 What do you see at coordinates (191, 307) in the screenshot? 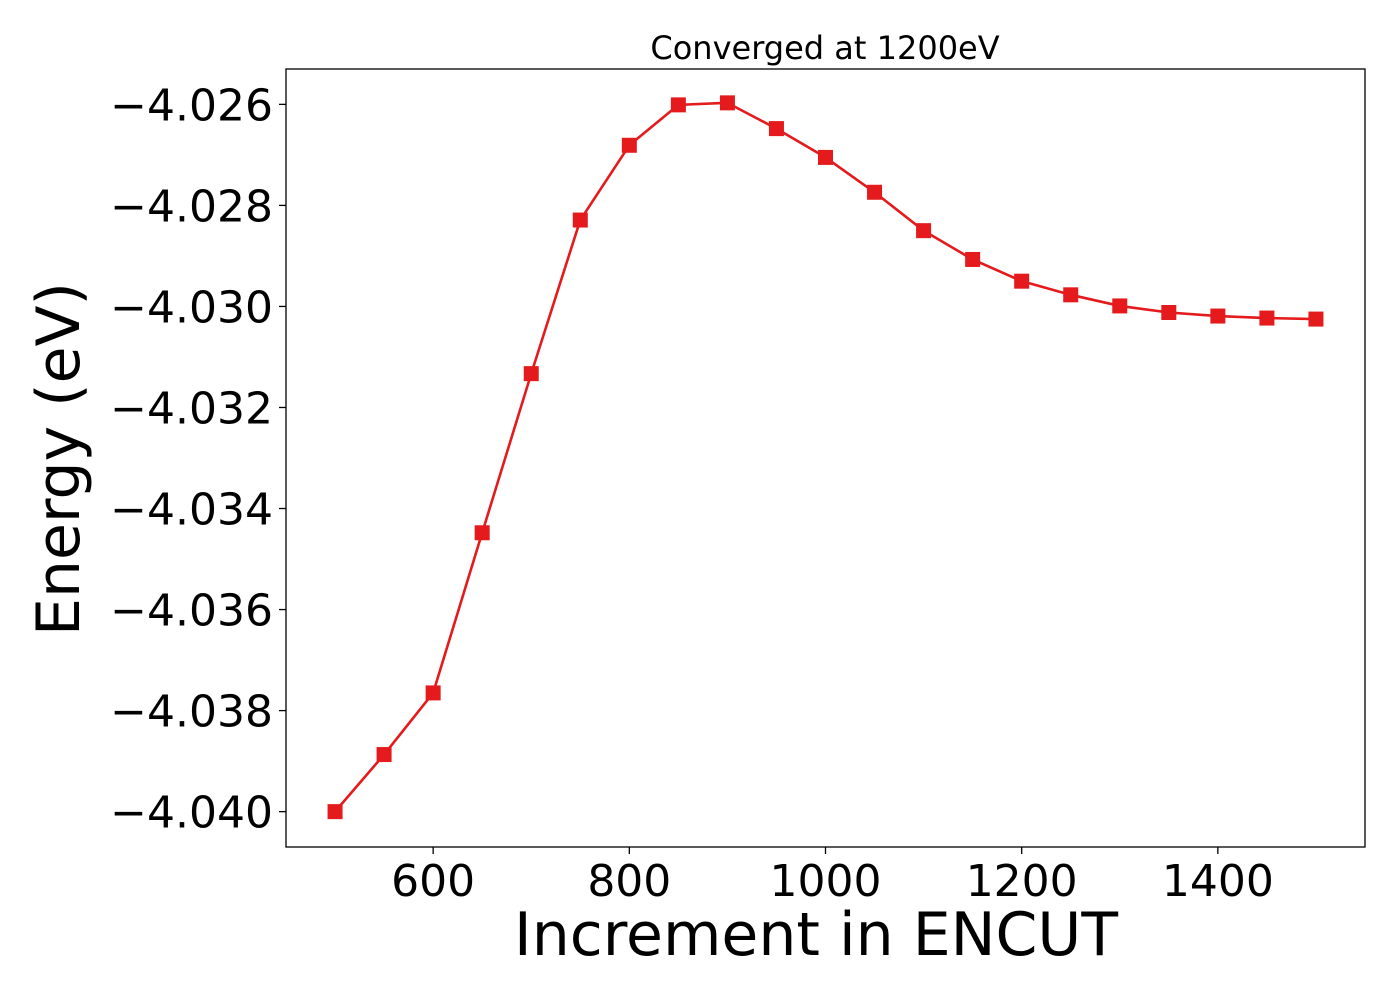
I see `y-tick-label: −4.030` at bounding box center [191, 307].